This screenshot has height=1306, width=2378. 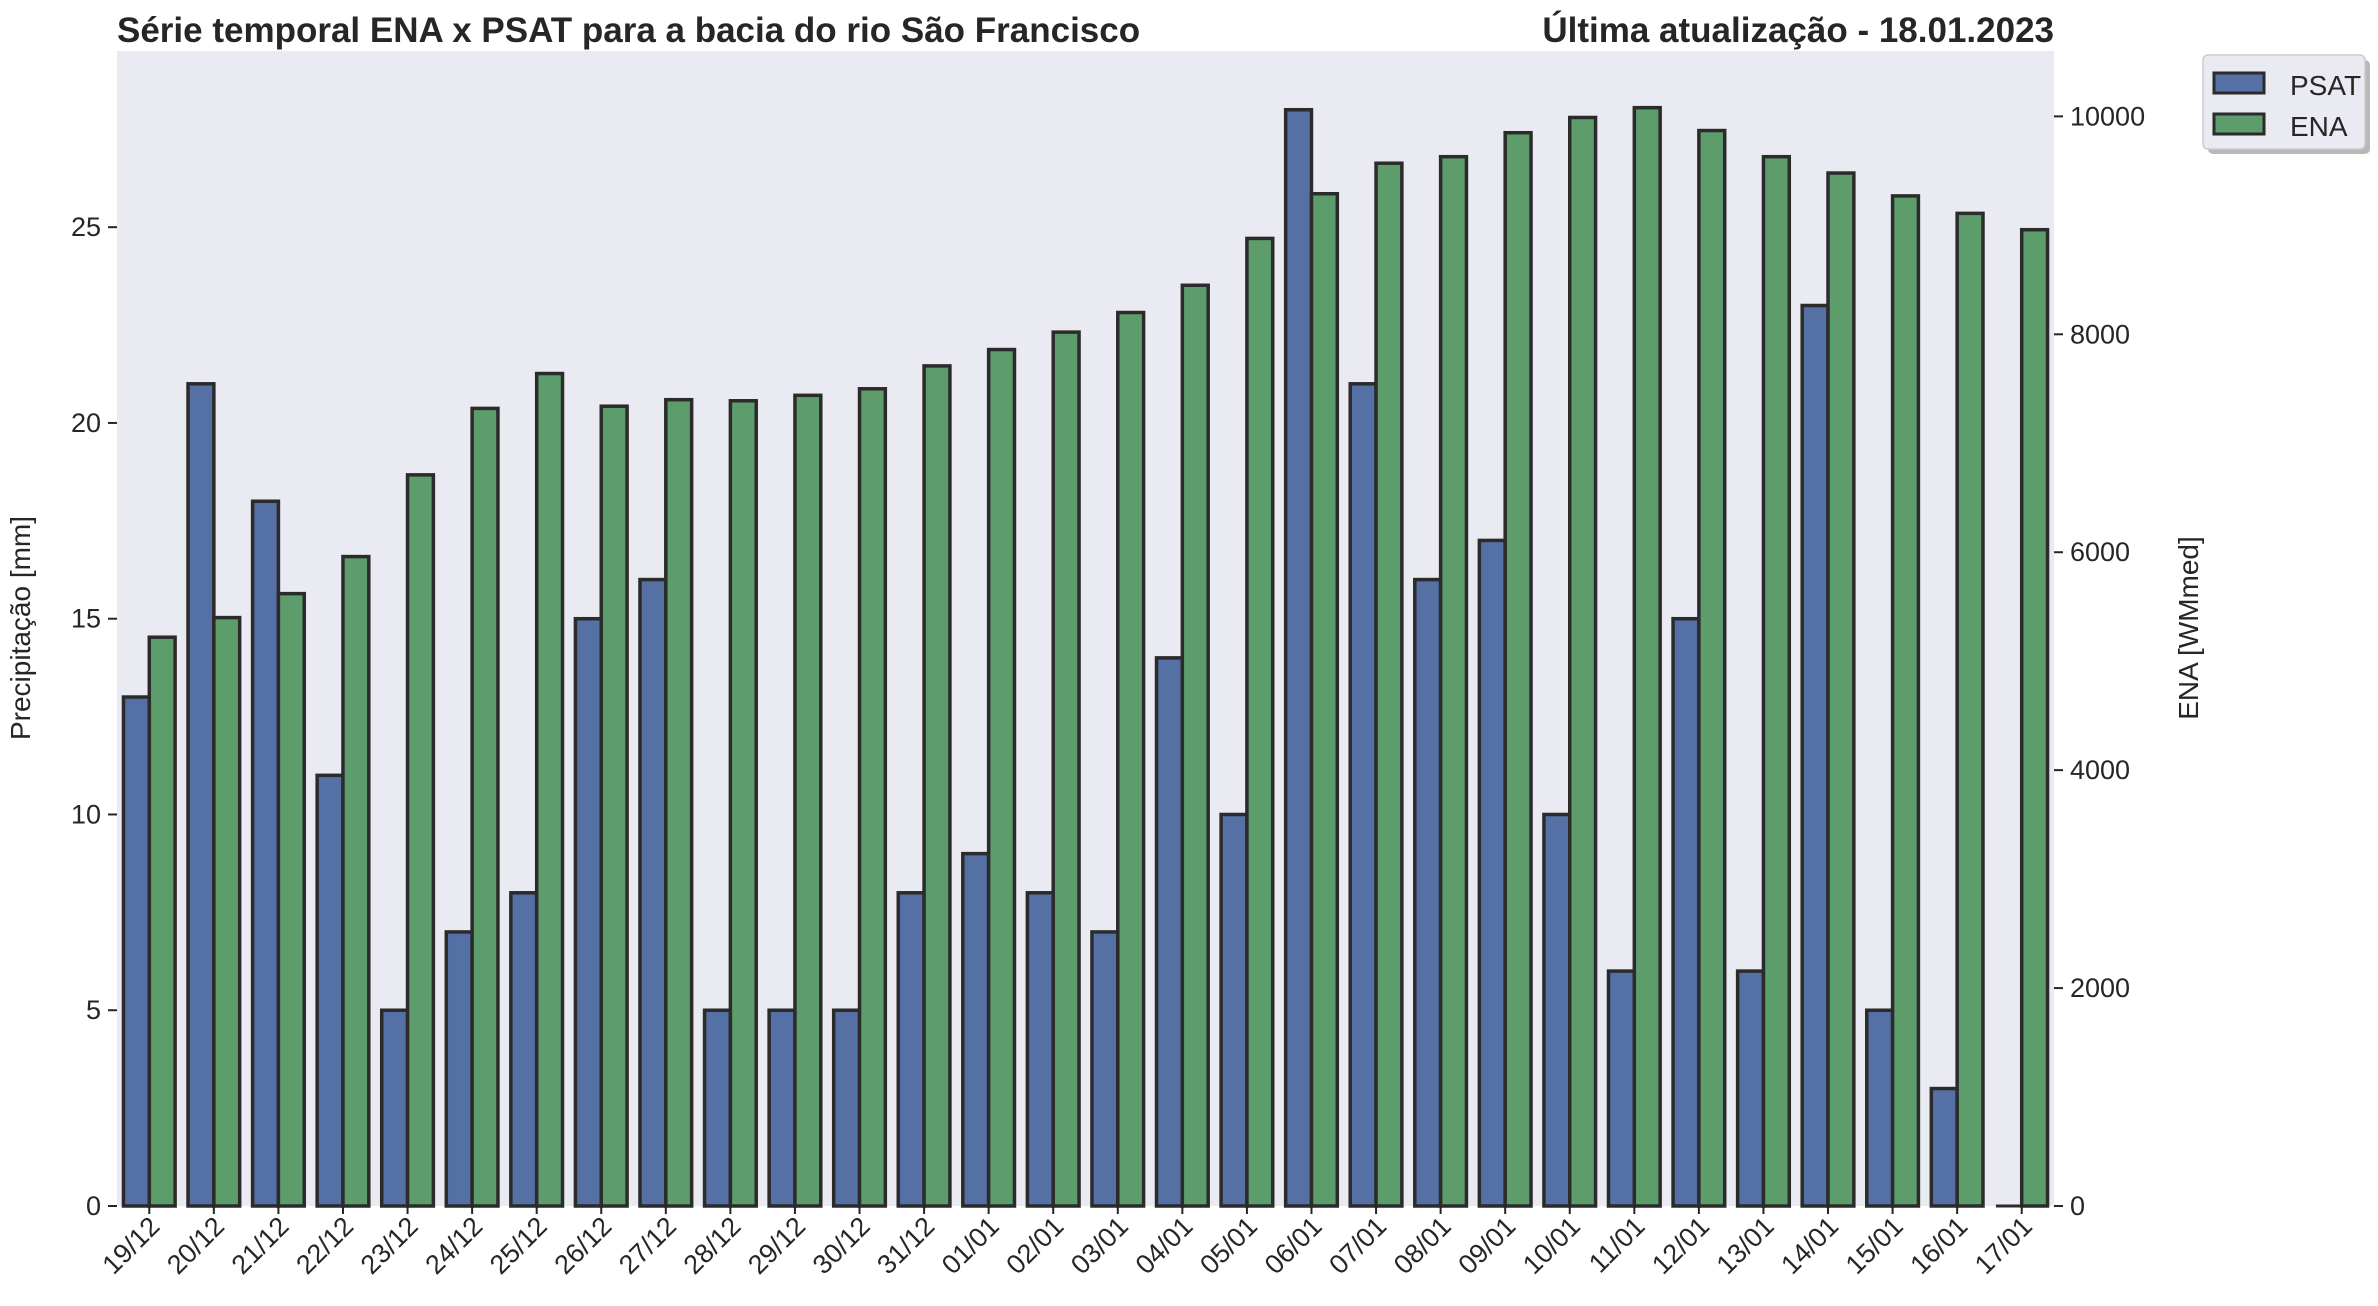 I want to click on x-tick-label: 13/01, so click(x=1745, y=1245).